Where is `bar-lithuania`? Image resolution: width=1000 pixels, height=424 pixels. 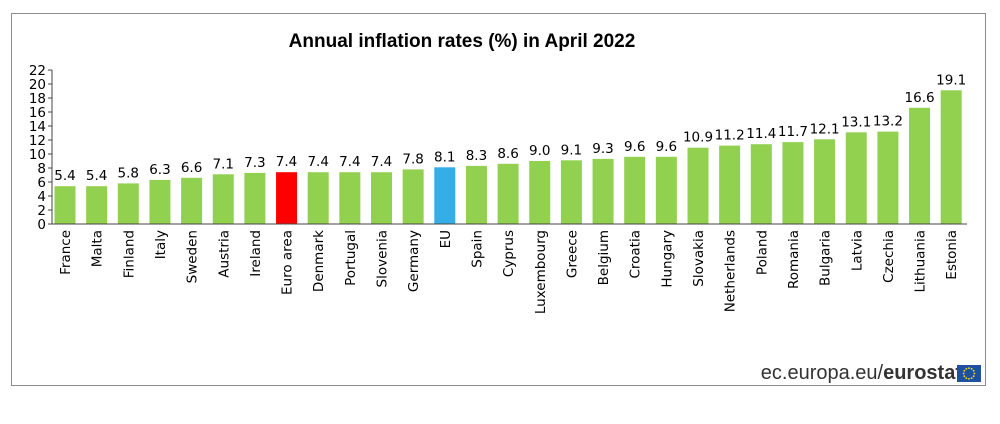 bar-lithuania is located at coordinates (920, 165).